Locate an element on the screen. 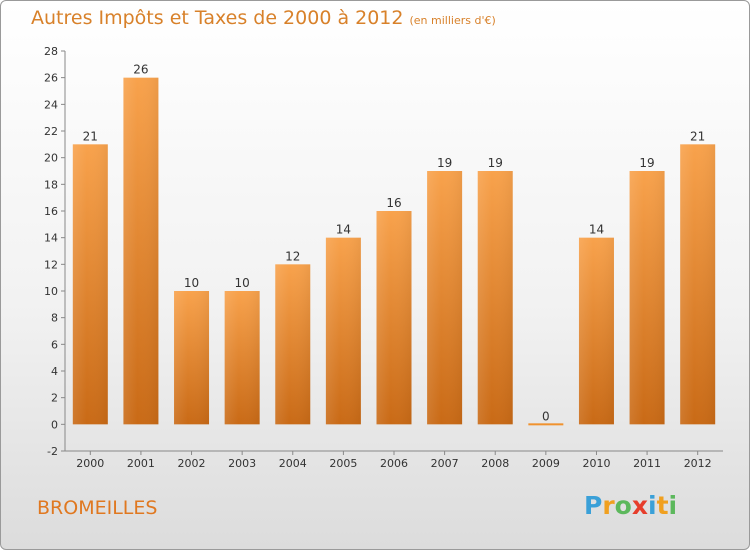 This screenshot has width=750, height=550. y-tick-label: 26 is located at coordinates (51, 78).